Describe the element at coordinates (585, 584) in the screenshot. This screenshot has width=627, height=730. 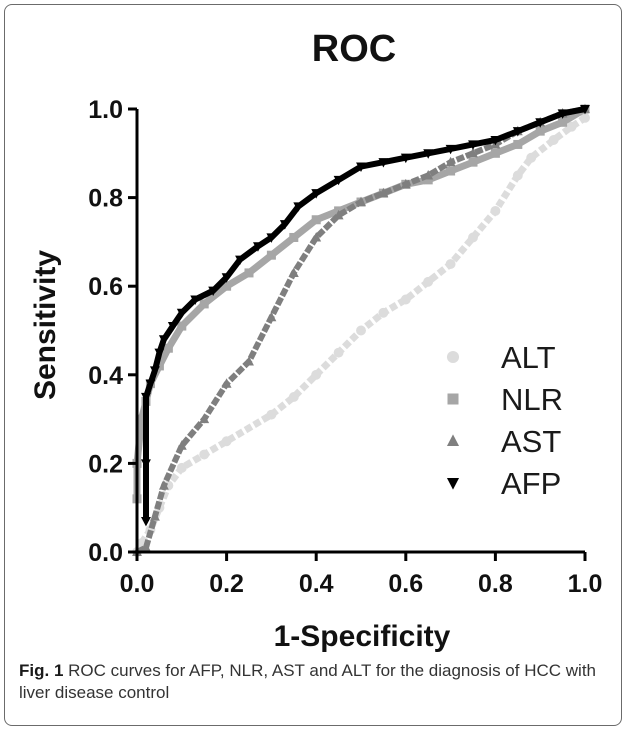
I see `x-tick-label: 1.0` at that location.